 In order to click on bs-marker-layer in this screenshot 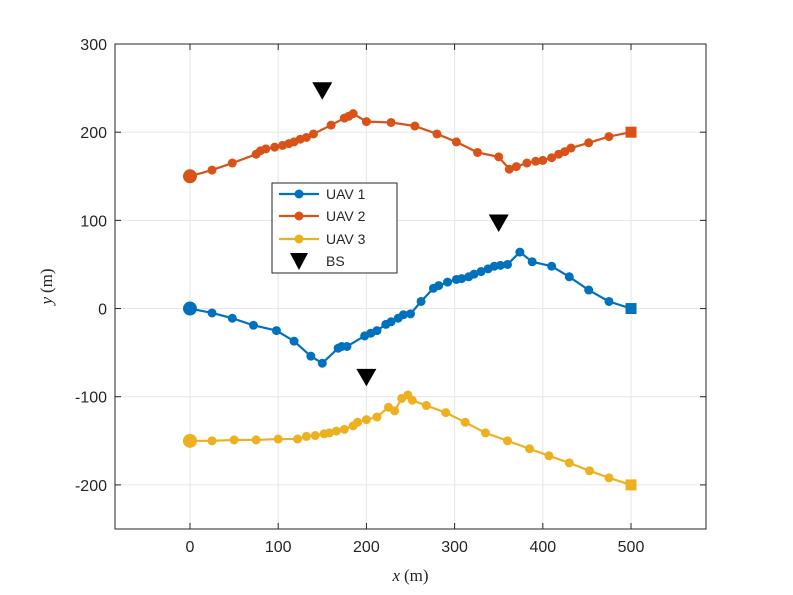, I will do `click(410, 234)`.